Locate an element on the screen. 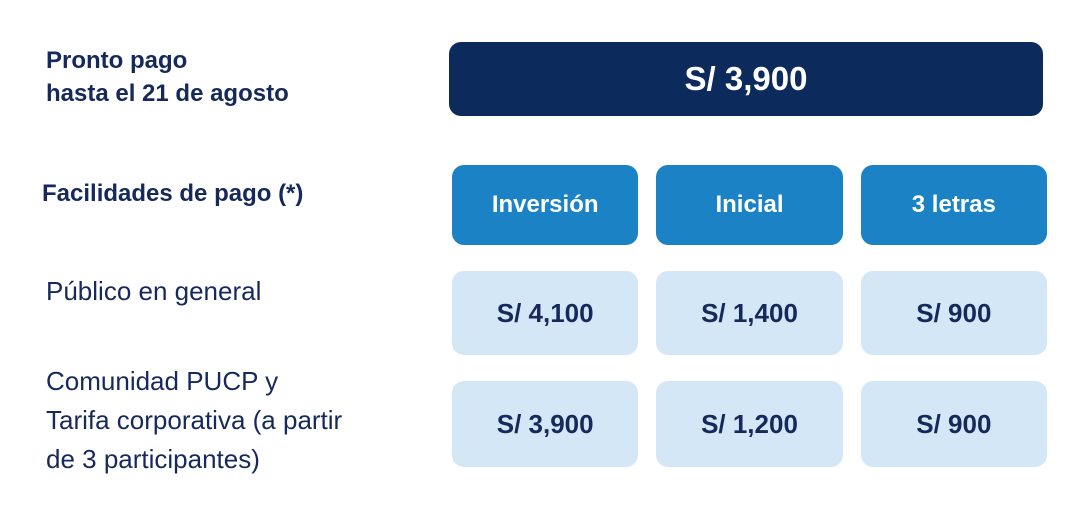  table-row-comunidad-pucp: S/ 3,900 S/ 1,200 S/ 900 is located at coordinates (749, 424).